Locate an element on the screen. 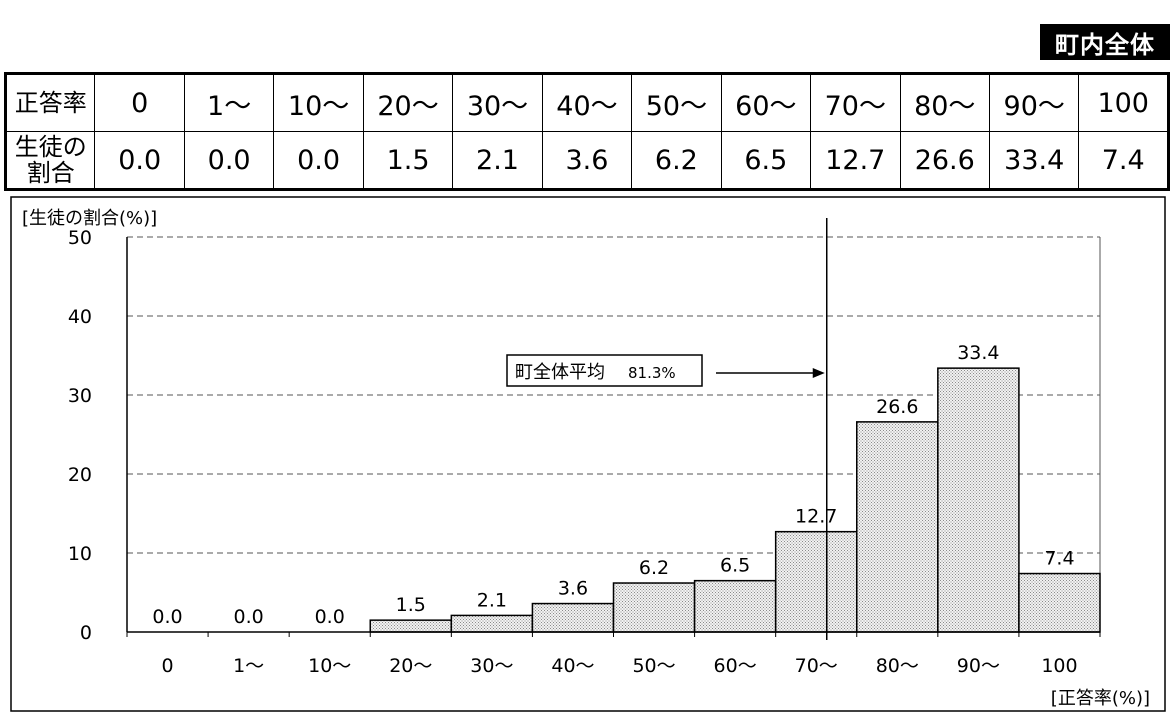 The width and height of the screenshot is (1174, 716). table-header-share: 生徒の 割合 is located at coordinates (50, 160).